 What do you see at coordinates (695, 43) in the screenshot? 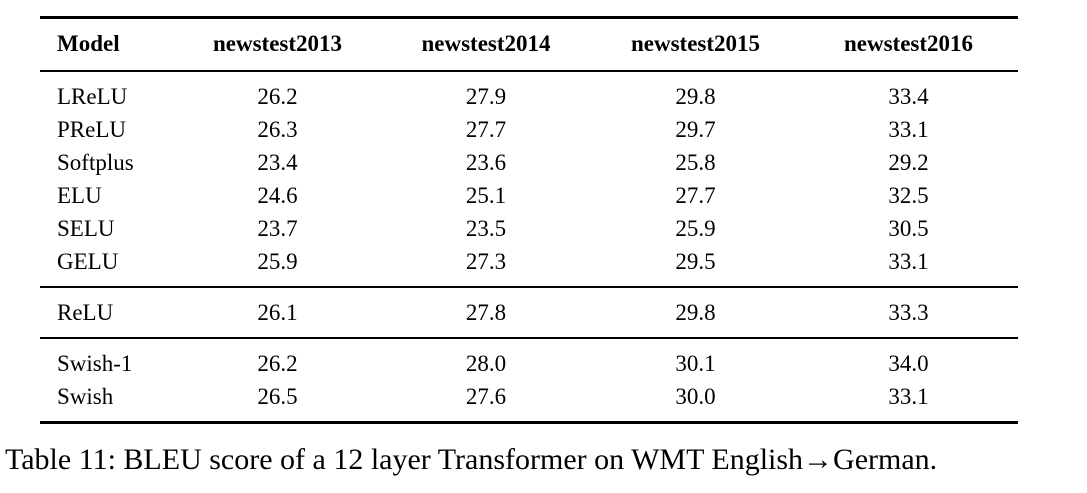
I see `column-header-newstest2015: newstest2015` at bounding box center [695, 43].